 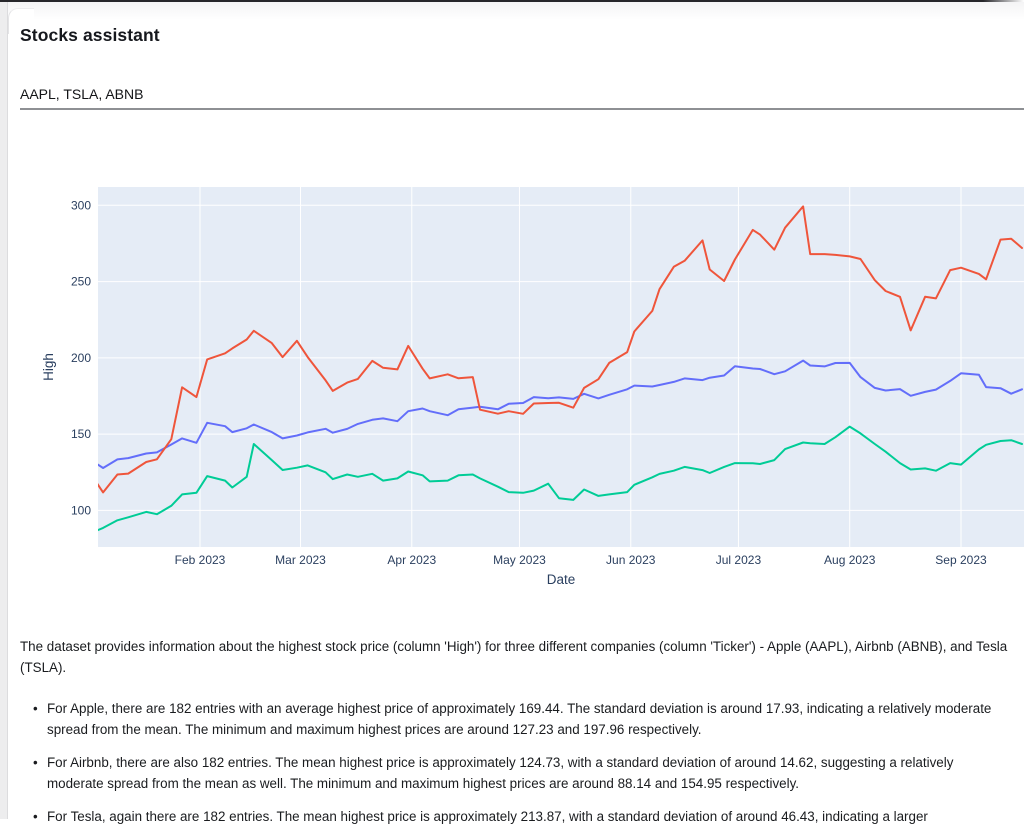 What do you see at coordinates (411, 560) in the screenshot?
I see `x-tick-label: Apr 2023` at bounding box center [411, 560].